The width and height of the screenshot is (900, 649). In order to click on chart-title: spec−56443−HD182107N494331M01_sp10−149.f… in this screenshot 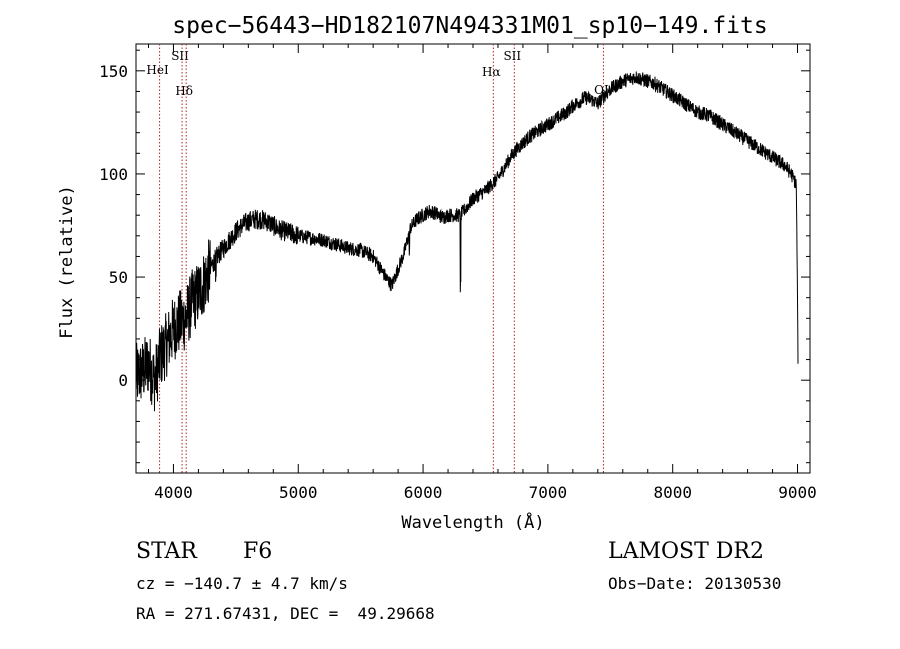, I will do `click(469, 26)`.